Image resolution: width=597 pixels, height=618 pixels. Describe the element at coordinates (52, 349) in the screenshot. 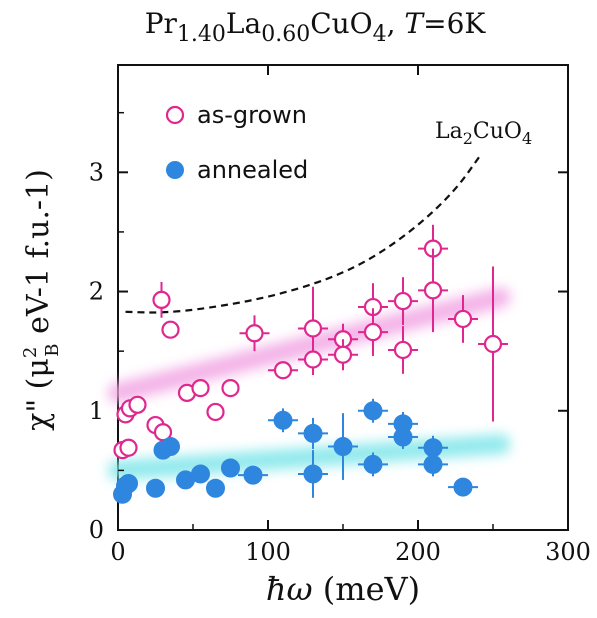

I see `y-label-sub: B` at that location.